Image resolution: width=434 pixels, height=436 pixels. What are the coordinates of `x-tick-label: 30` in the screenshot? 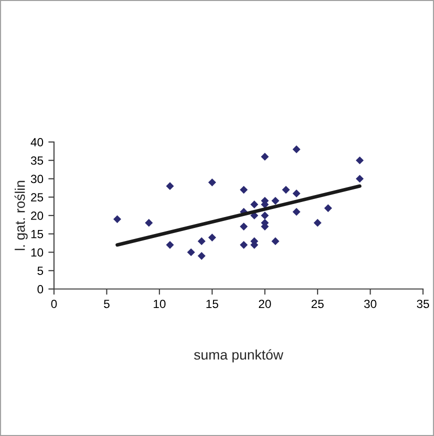 It's located at (370, 304).